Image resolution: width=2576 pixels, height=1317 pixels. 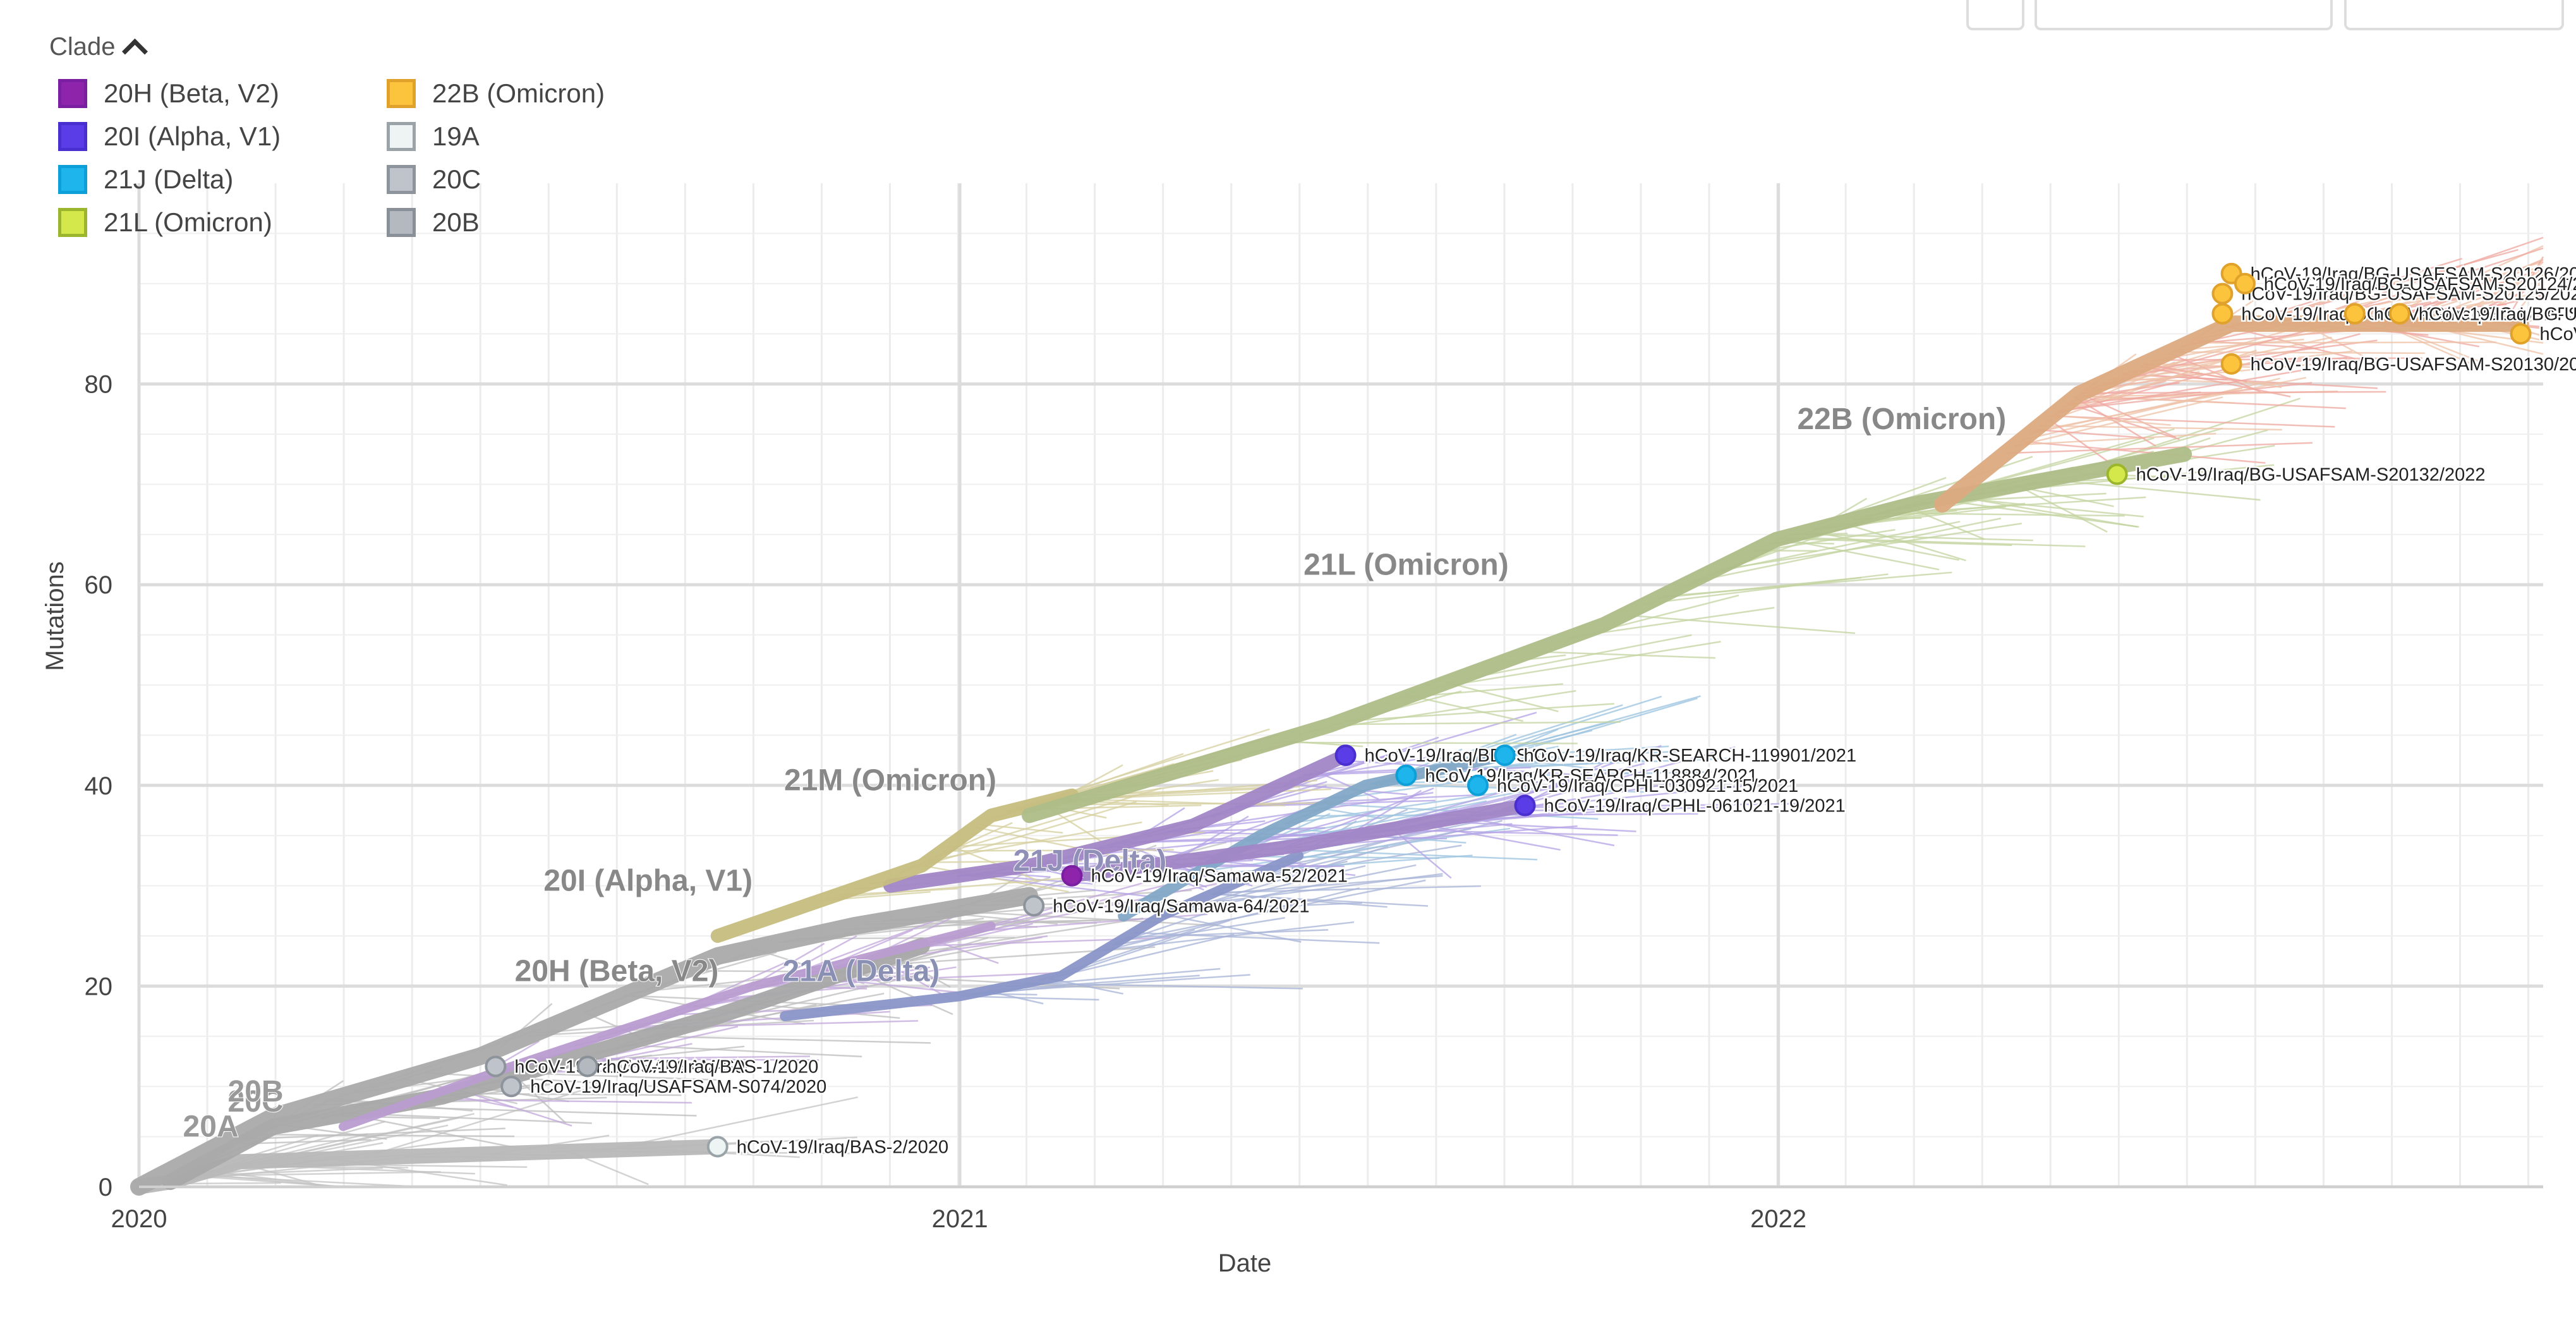 What do you see at coordinates (456, 136) in the screenshot?
I see `legend-label: 19A` at bounding box center [456, 136].